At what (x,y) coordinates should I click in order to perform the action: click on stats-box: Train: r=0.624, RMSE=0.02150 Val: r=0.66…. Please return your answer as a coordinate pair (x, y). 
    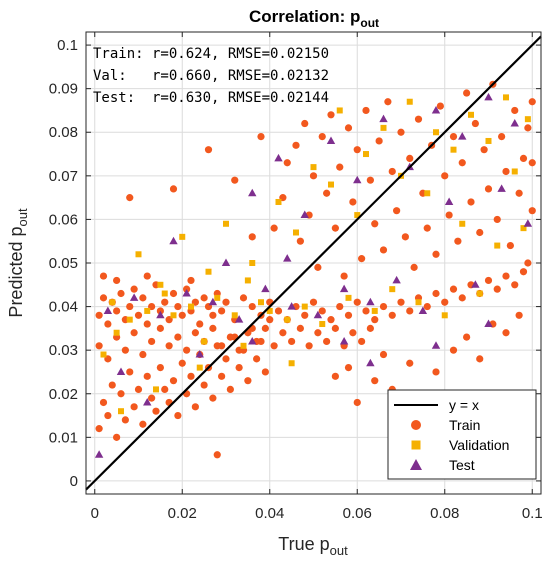
    Looking at the image, I should click on (211, 76).